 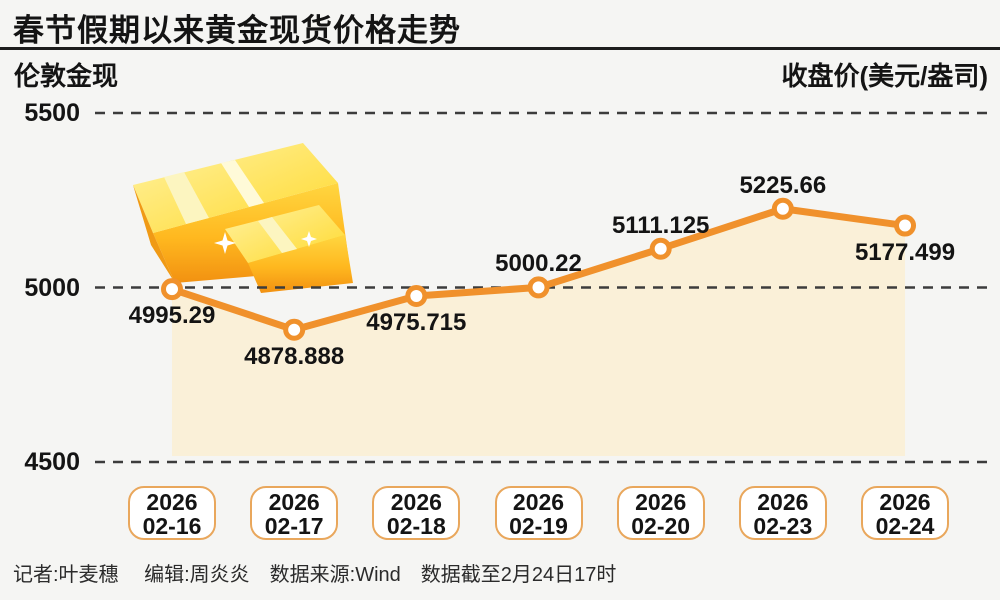 I want to click on x-axis-date-pill: 2026 02-17, so click(x=294, y=513).